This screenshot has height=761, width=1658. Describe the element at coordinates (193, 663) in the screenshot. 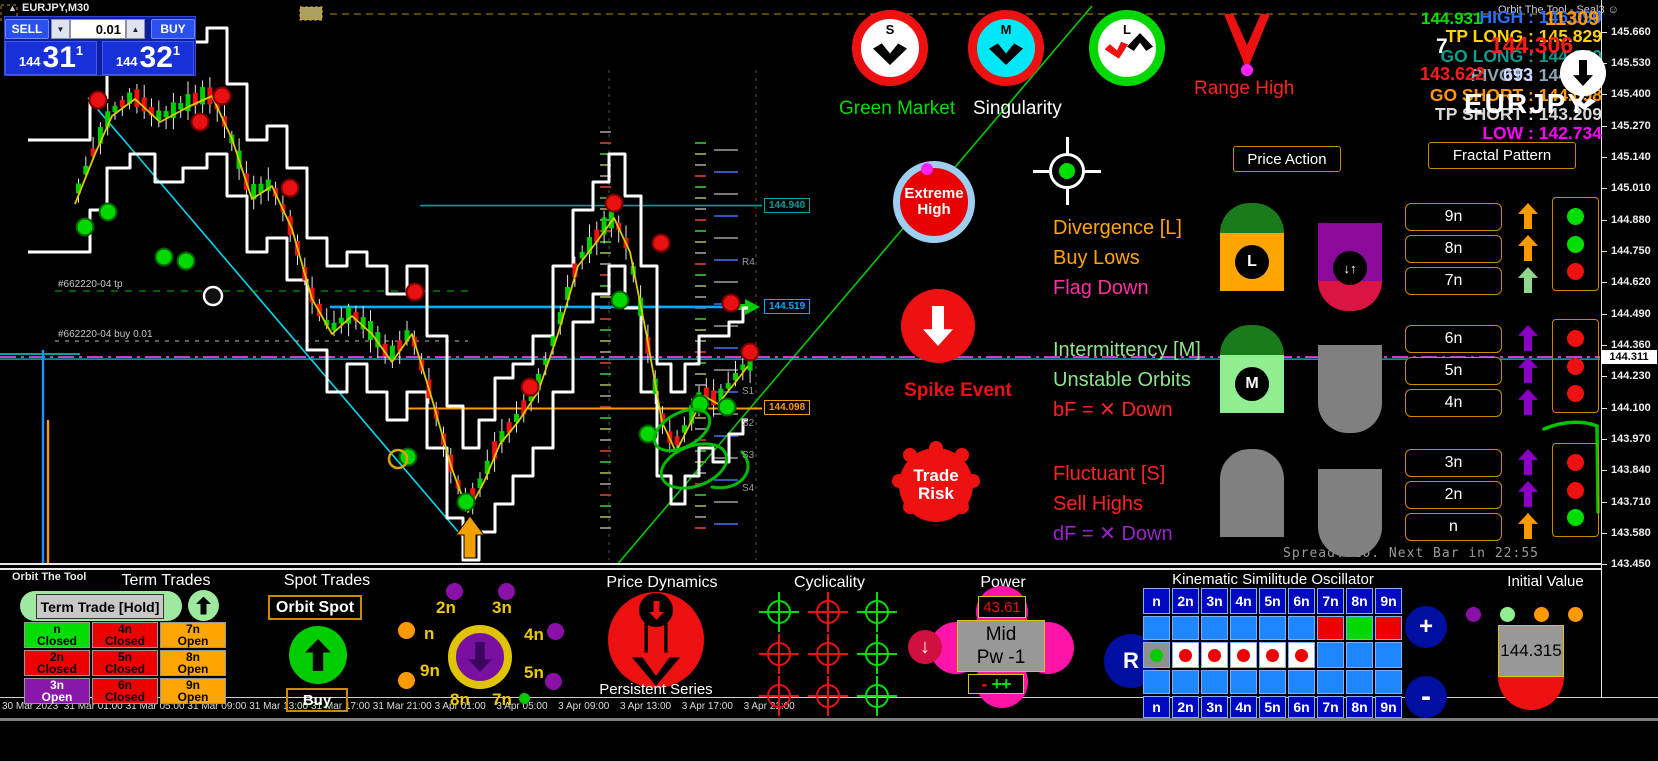

I see `term-trade-cell: 8n Open` at that location.